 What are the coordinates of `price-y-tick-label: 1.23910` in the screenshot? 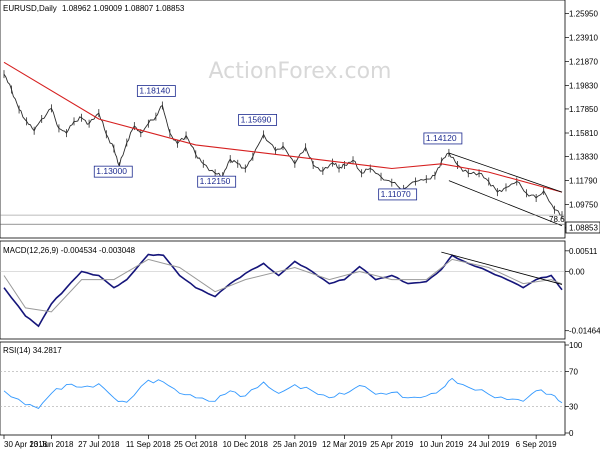 It's located at (583, 37).